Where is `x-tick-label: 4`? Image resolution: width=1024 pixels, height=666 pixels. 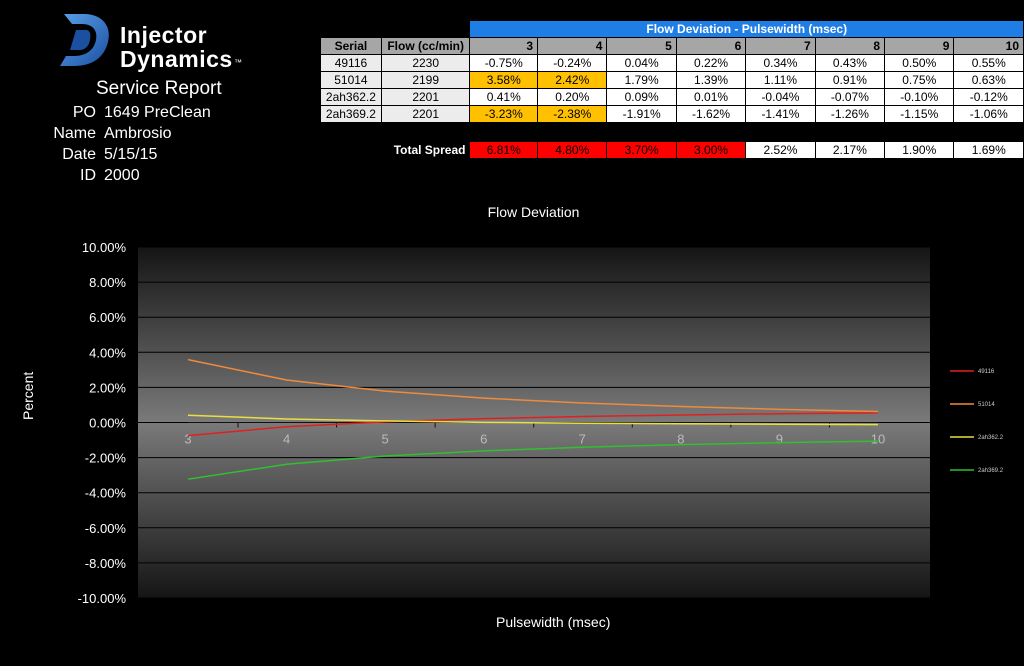
x-tick-label: 4 is located at coordinates (286, 439).